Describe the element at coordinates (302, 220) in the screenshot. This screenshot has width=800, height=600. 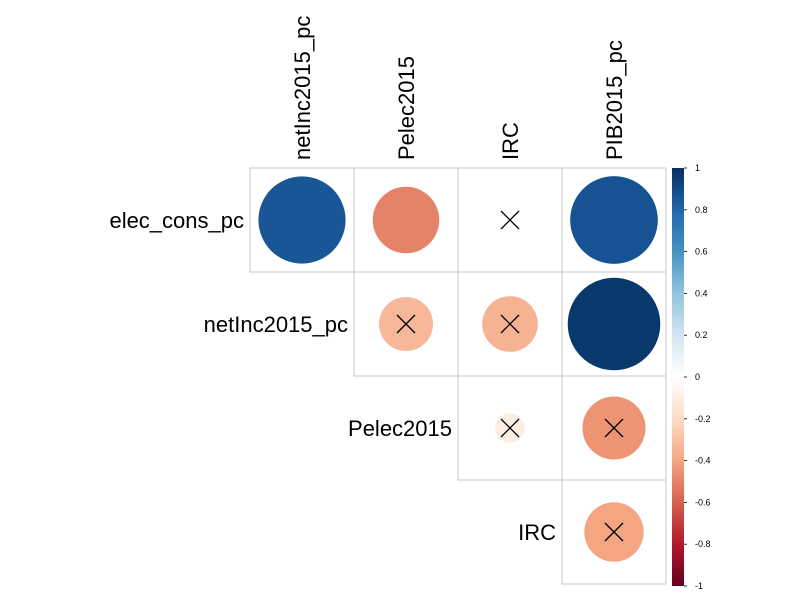
I see `corr-circle-elec_cons_pc-netInc2015_pc` at that location.